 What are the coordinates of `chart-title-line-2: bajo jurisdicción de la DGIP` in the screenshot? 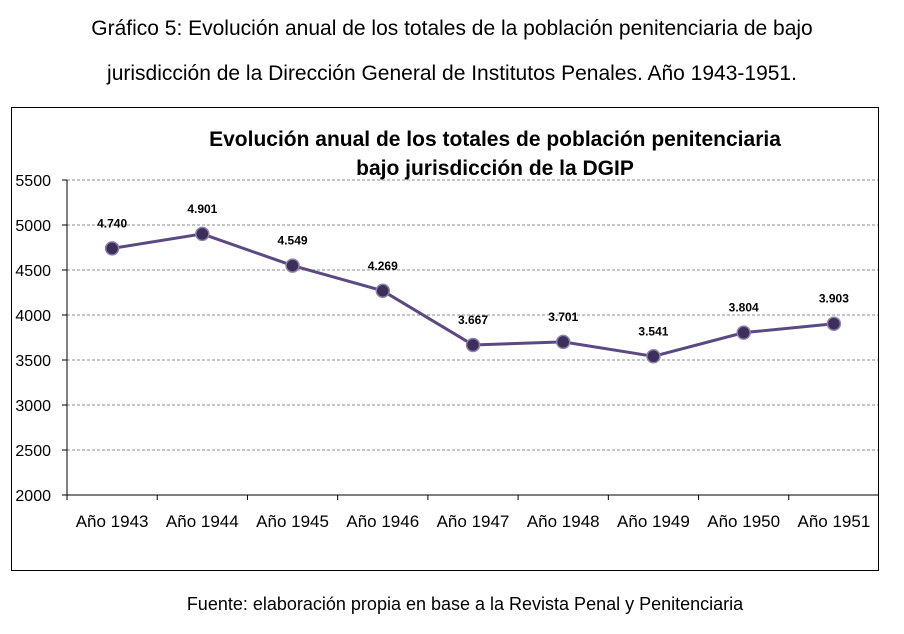 It's located at (495, 168).